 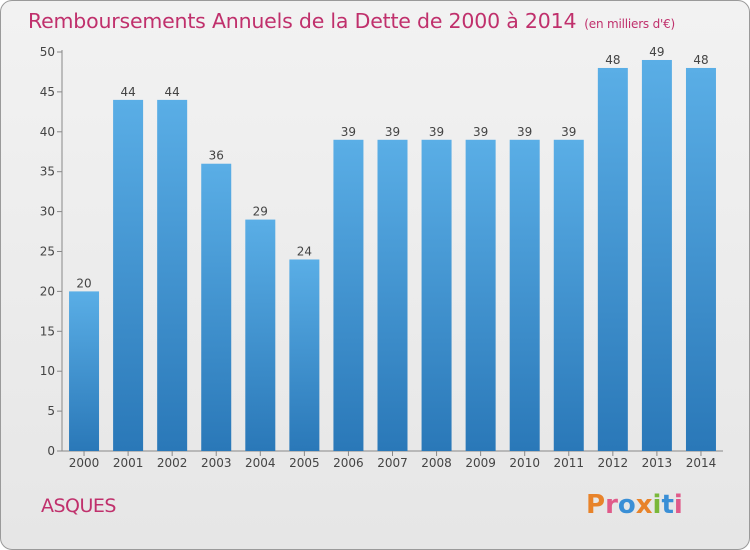 What do you see at coordinates (260, 463) in the screenshot?
I see `x-tick-label: 2004` at bounding box center [260, 463].